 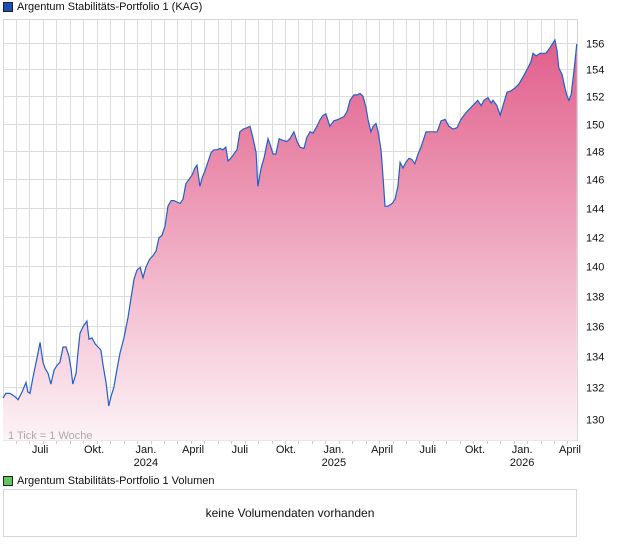 What do you see at coordinates (595, 210) in the screenshot?
I see `y-tick-label: 144` at bounding box center [595, 210].